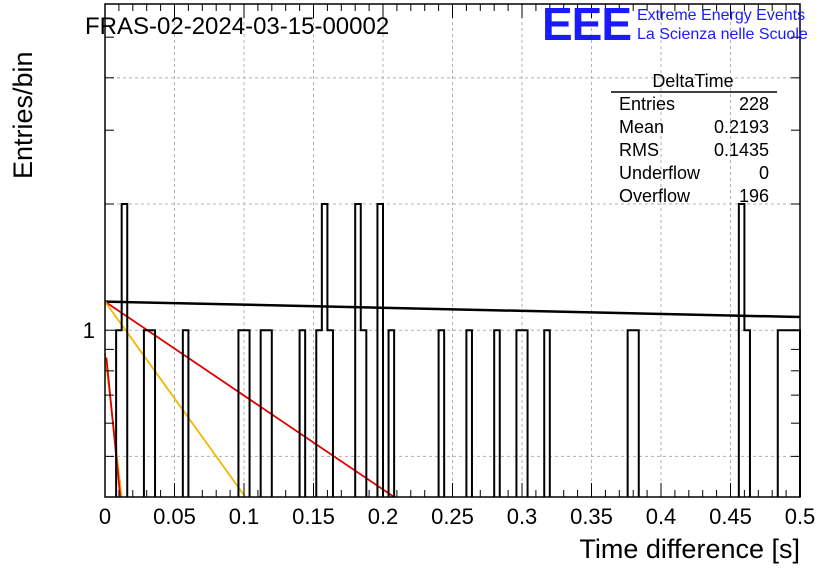 The width and height of the screenshot is (836, 572). What do you see at coordinates (741, 127) in the screenshot?
I see `stats-value-mean: 0.2193` at bounding box center [741, 127].